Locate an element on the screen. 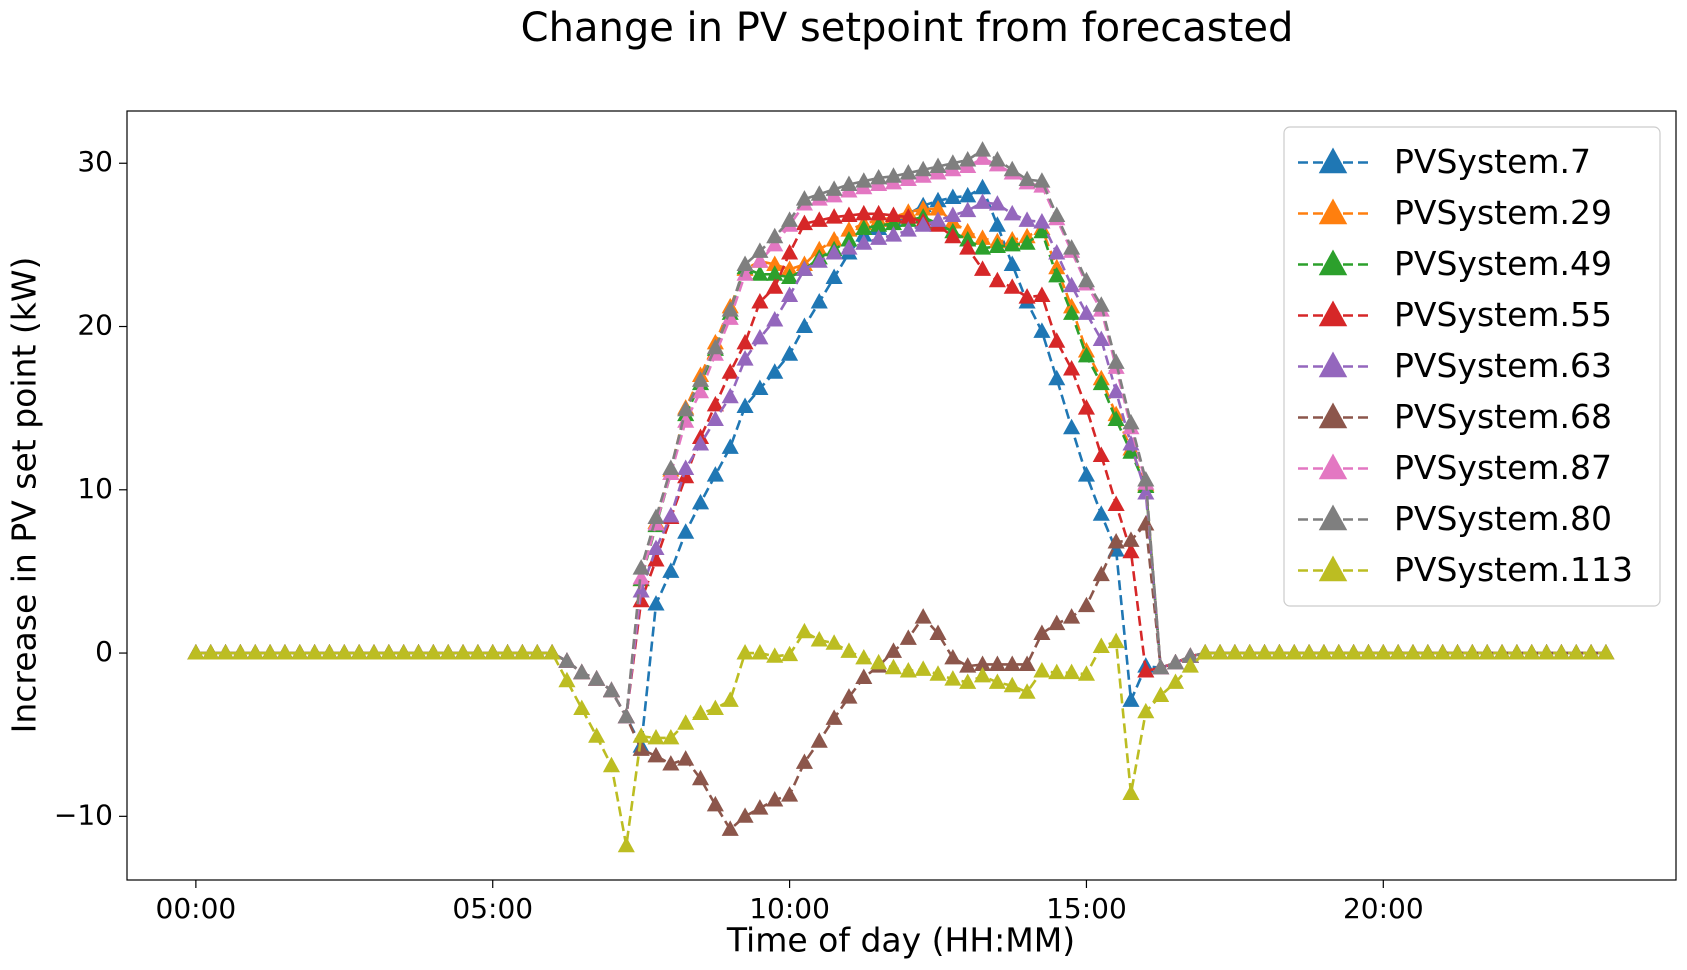  legend-box is located at coordinates (1472, 366).